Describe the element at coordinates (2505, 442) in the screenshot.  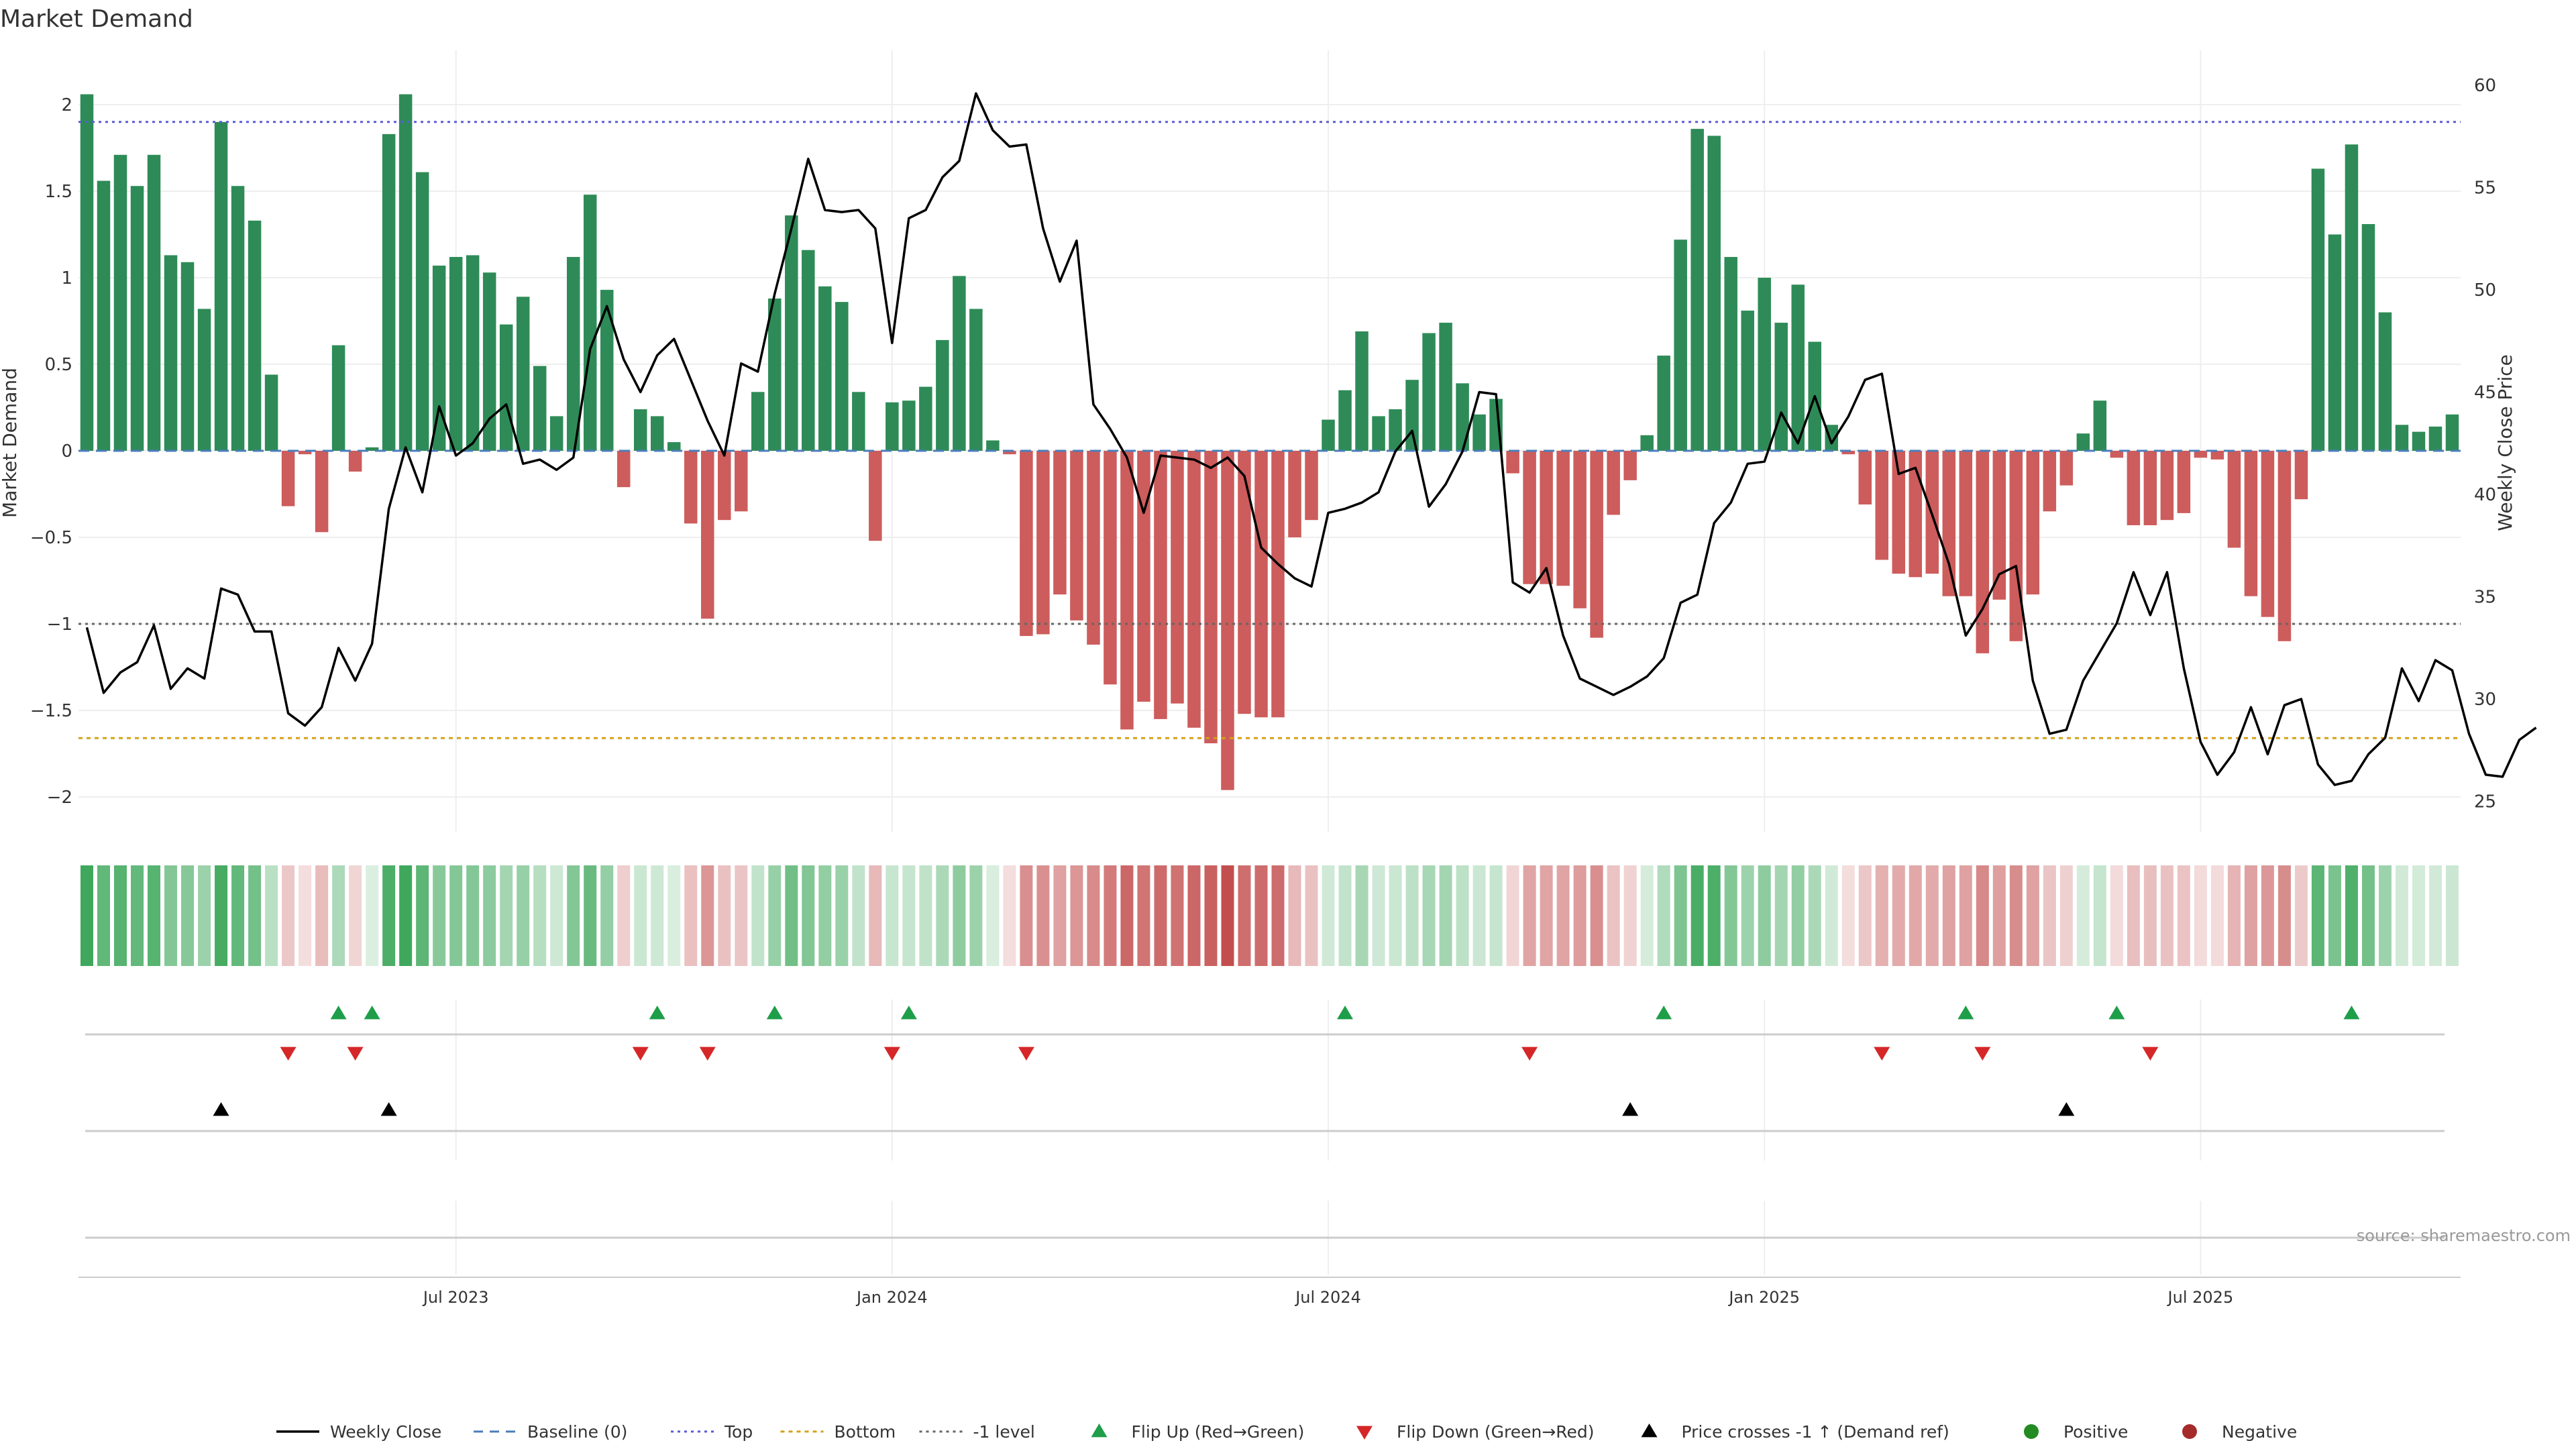
I see `right-axis-label: Weekly Close Price` at that location.